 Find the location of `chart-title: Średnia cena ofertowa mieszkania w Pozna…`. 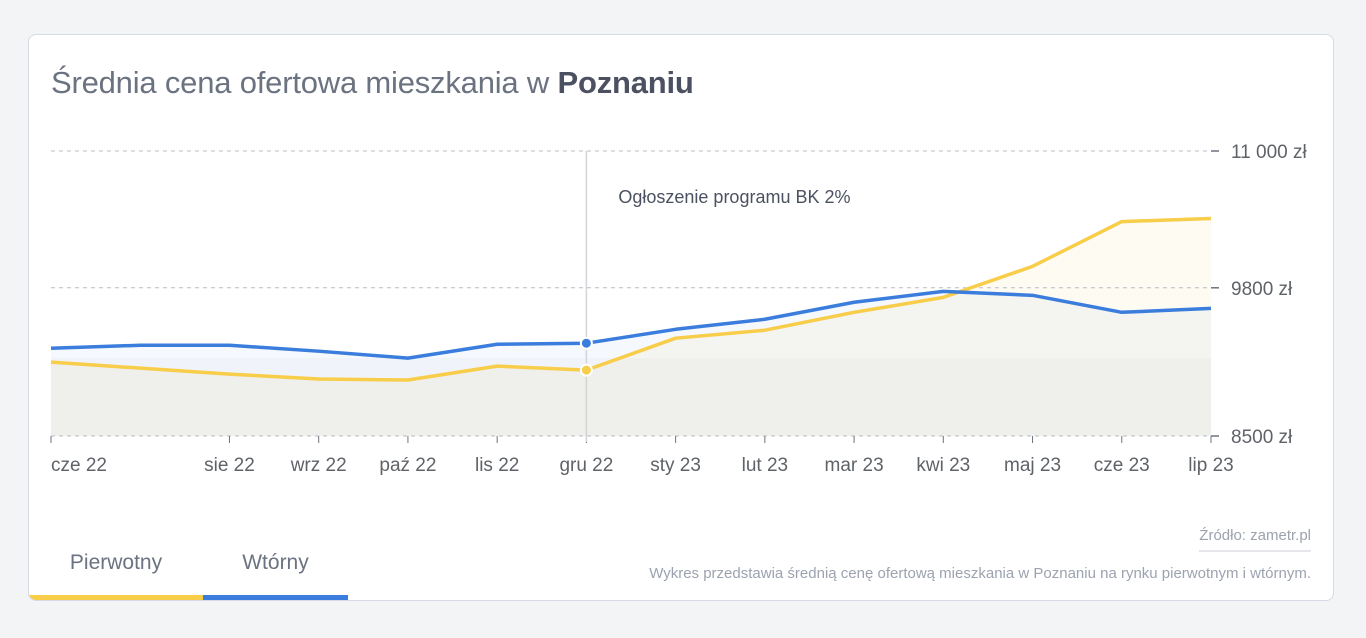

chart-title: Średnia cena ofertowa mieszkania w Pozna… is located at coordinates (372, 83).